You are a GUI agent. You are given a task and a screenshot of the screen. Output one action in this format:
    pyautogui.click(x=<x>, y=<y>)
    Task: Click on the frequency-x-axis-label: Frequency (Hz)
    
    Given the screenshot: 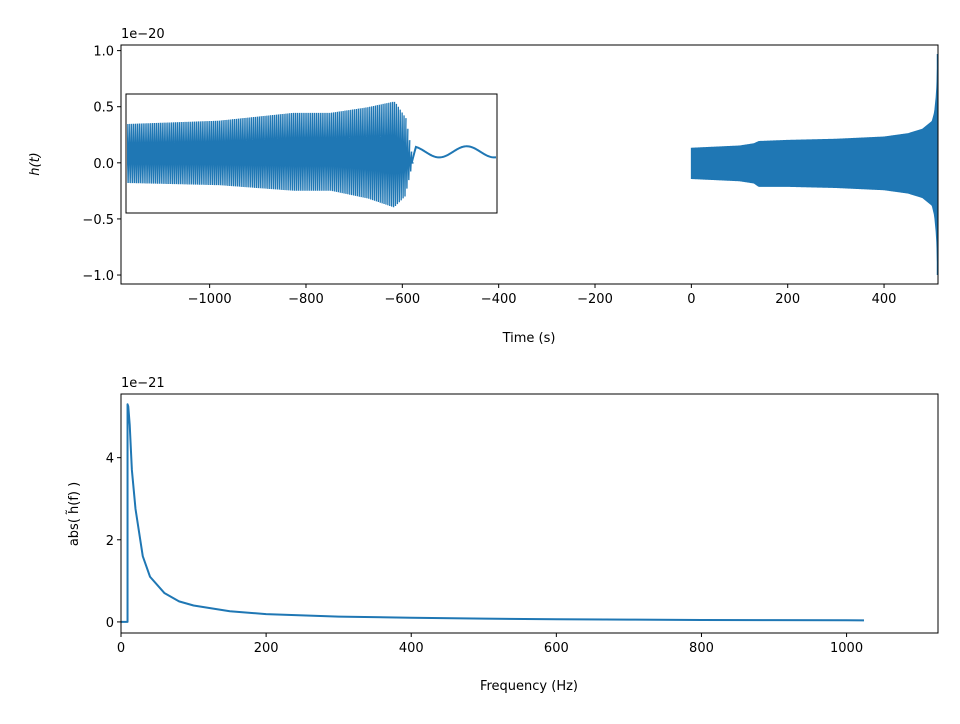 What is the action you would take?
    pyautogui.click(x=529, y=686)
    